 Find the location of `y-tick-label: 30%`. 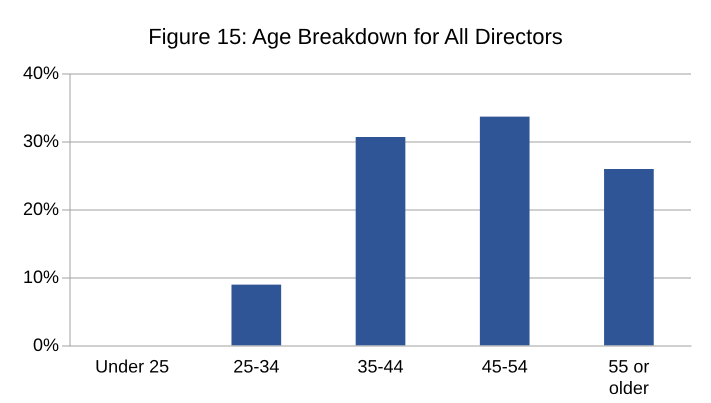

y-tick-label: 30% is located at coordinates (41, 140).